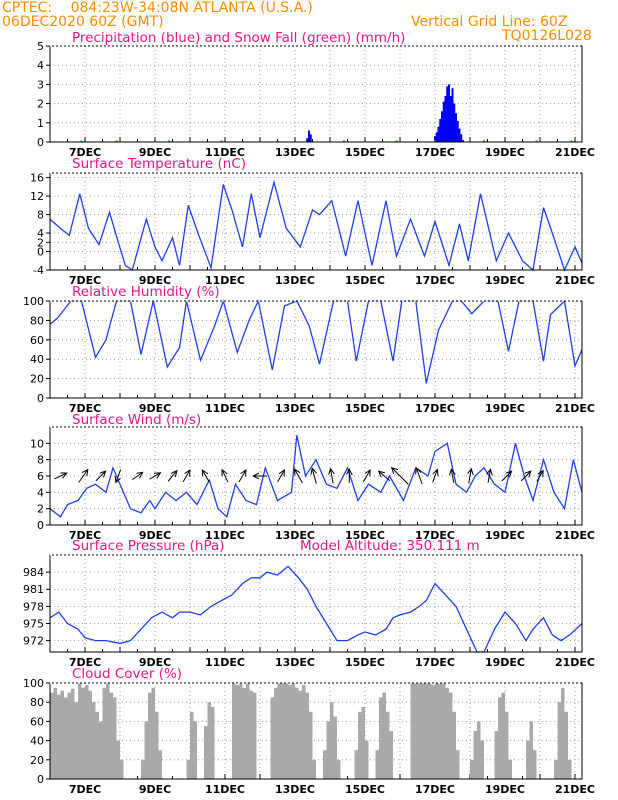 This screenshot has height=800, width=618. I want to click on cloud-xtick-label: 17DEC, so click(435, 789).